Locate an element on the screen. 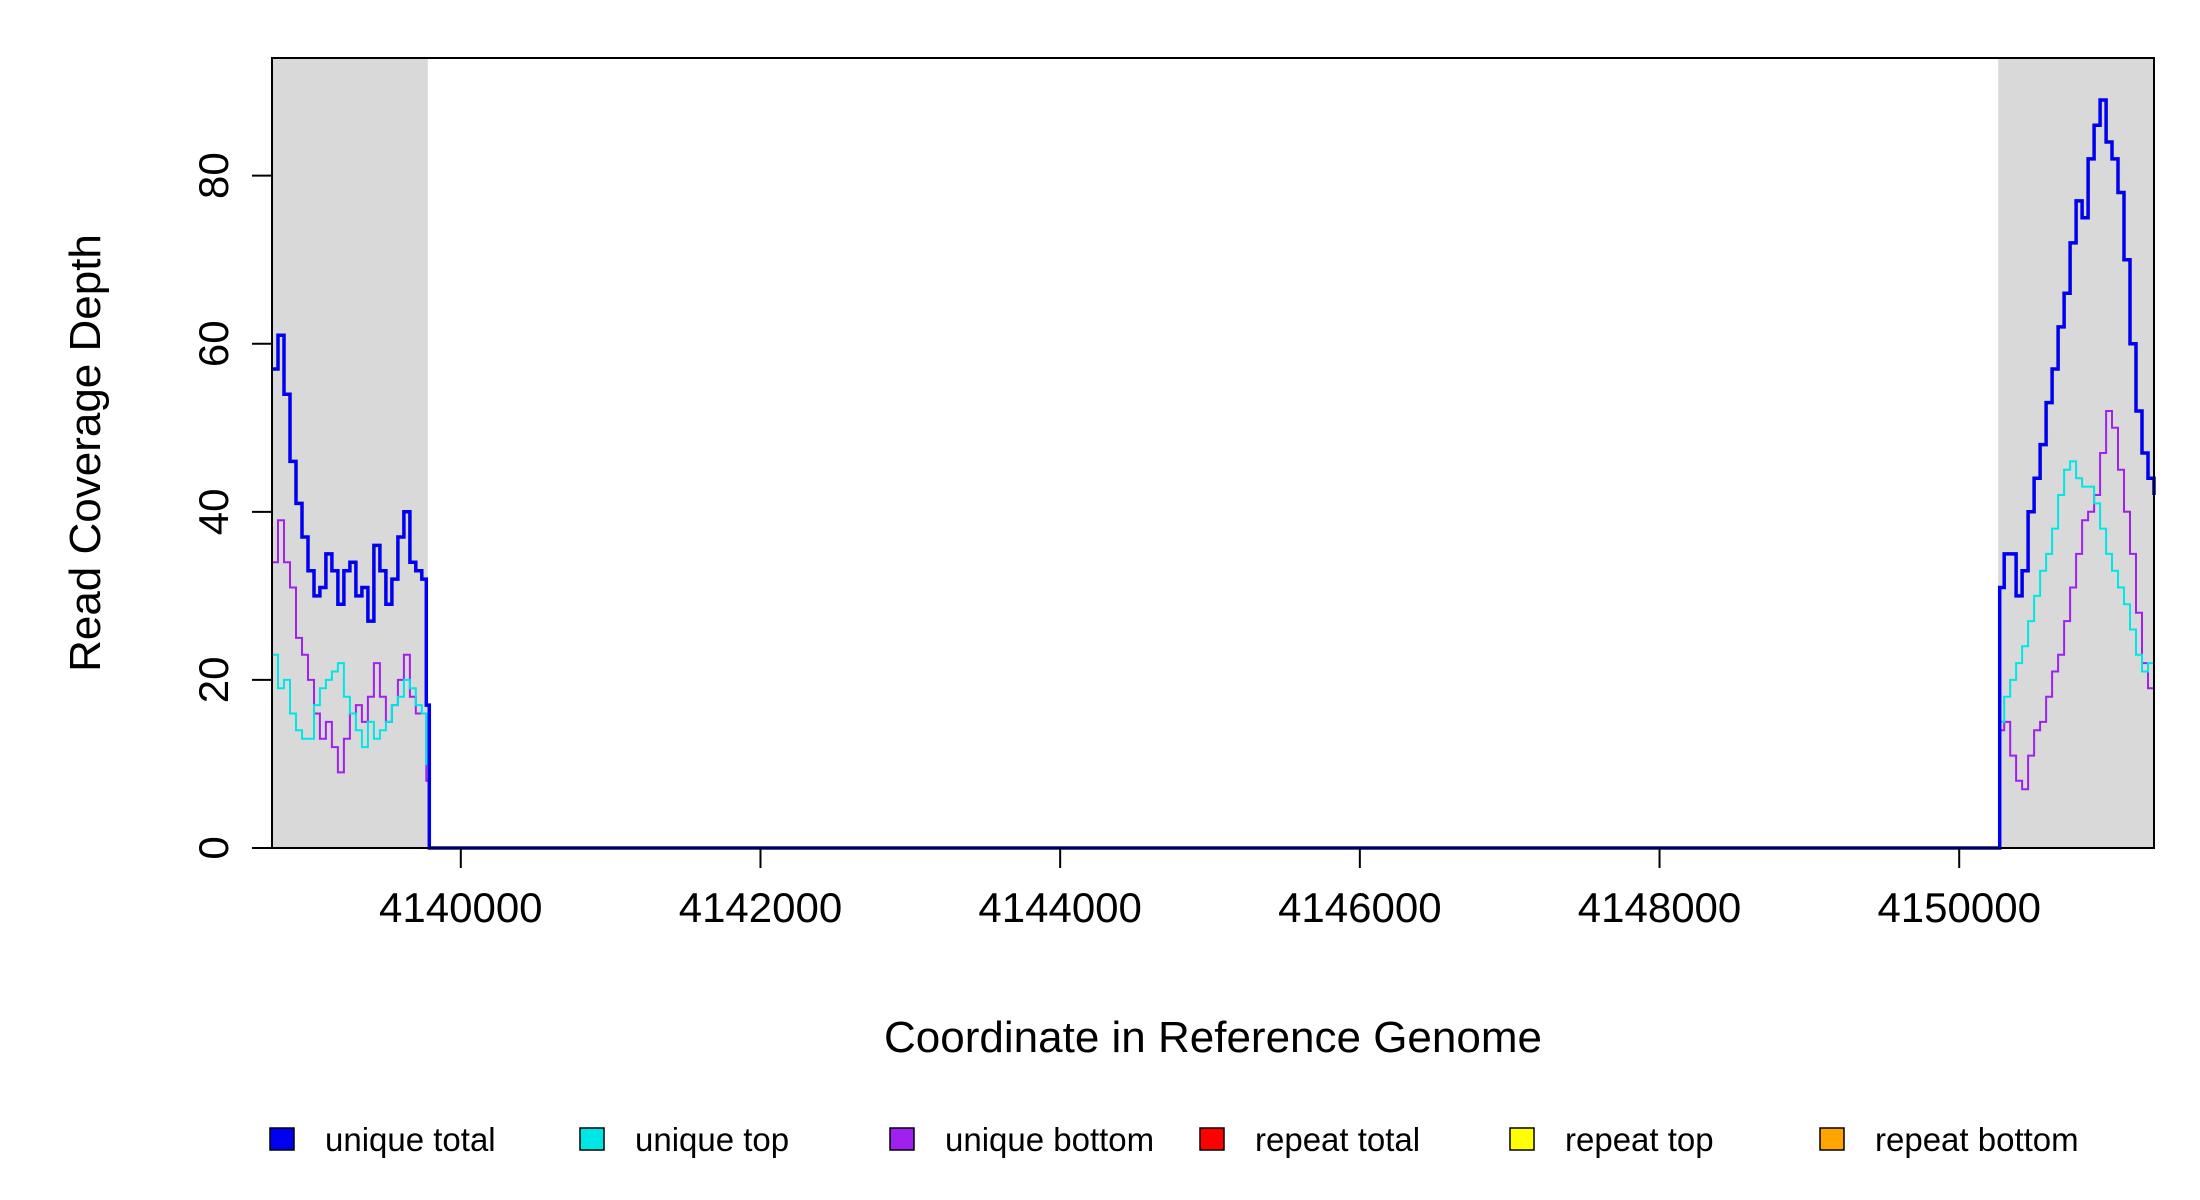  legend-label-repeat-top: repeat top is located at coordinates (1639, 1139).